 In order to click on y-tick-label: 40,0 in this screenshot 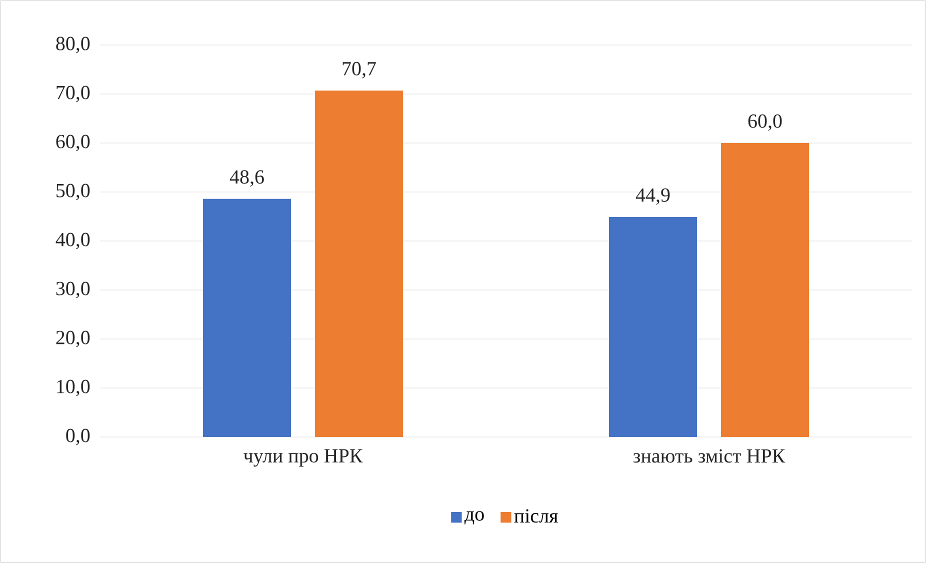, I will do `click(73, 241)`.